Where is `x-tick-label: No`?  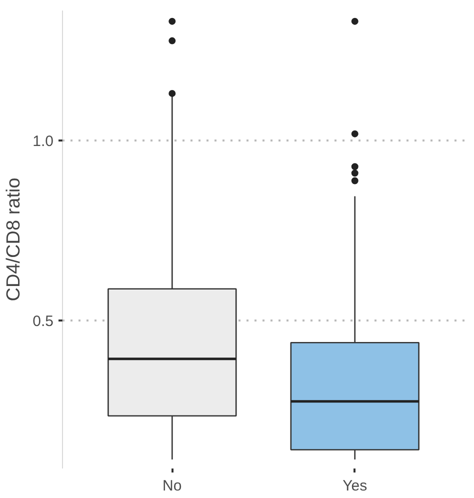
x-tick-label: No is located at coordinates (172, 486).